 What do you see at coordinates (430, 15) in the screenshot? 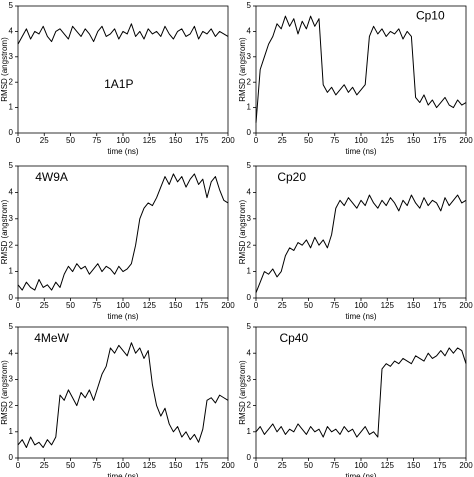
I see `annotation: Cp10` at bounding box center [430, 15].